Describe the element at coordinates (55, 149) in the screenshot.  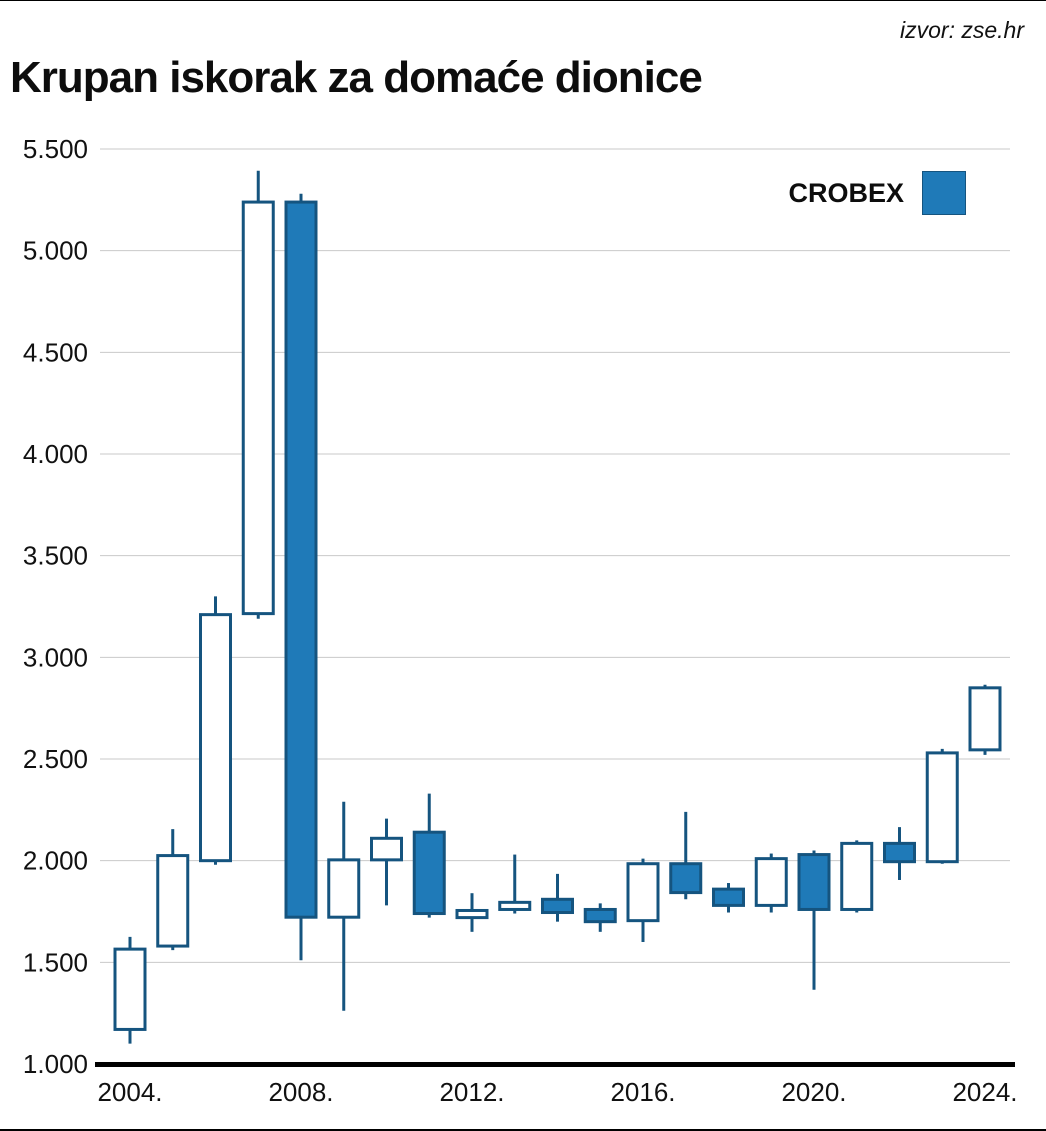
I see `y-axis-tick-label: 5.500` at that location.